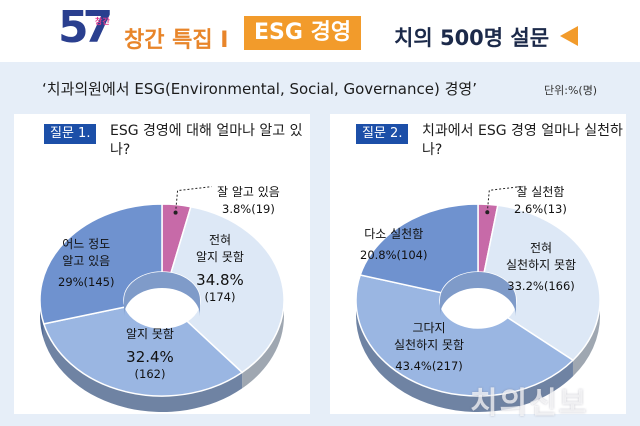 This screenshot has height=426, width=640. I want to click on q1-label-light-count: (174), so click(220, 297).